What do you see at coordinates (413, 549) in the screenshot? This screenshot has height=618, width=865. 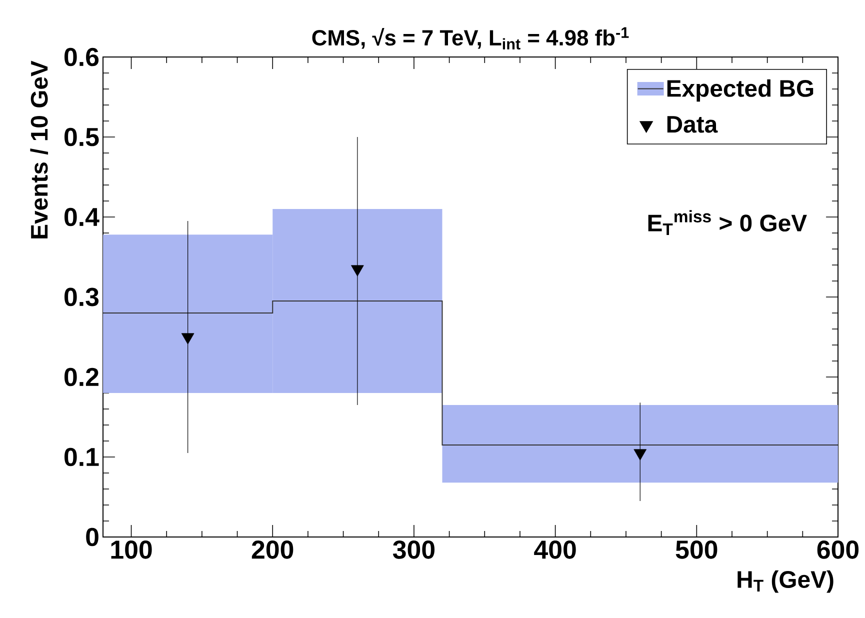 I see `x-tick-label: 300` at bounding box center [413, 549].